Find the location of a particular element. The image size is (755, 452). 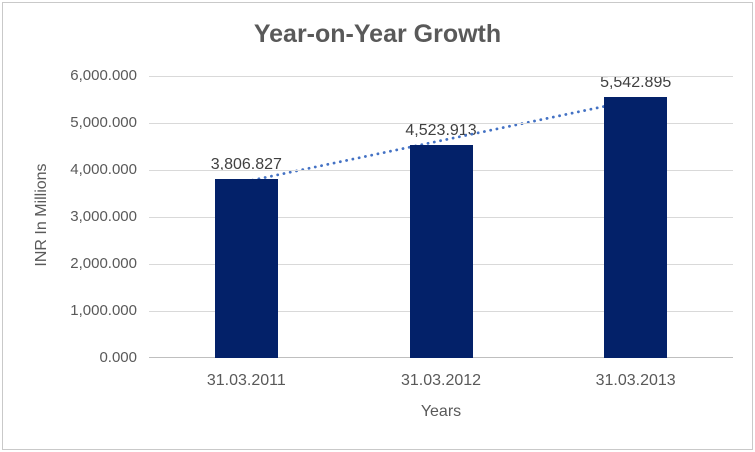

x-tick-label: 31.03.2013 is located at coordinates (635, 380).